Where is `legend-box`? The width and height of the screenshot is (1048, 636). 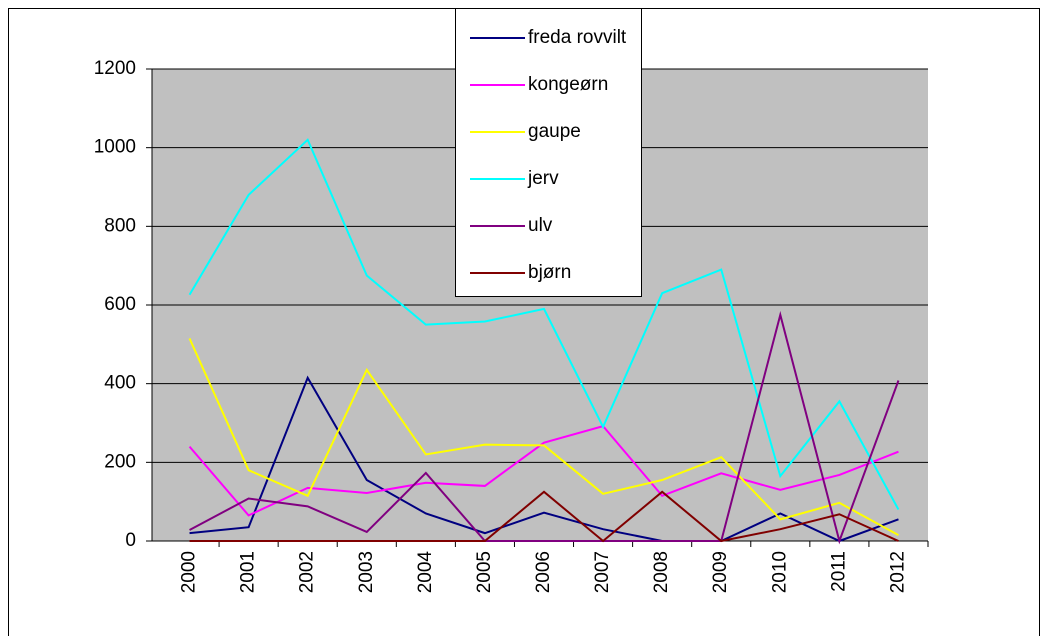
legend-box is located at coordinates (548, 152).